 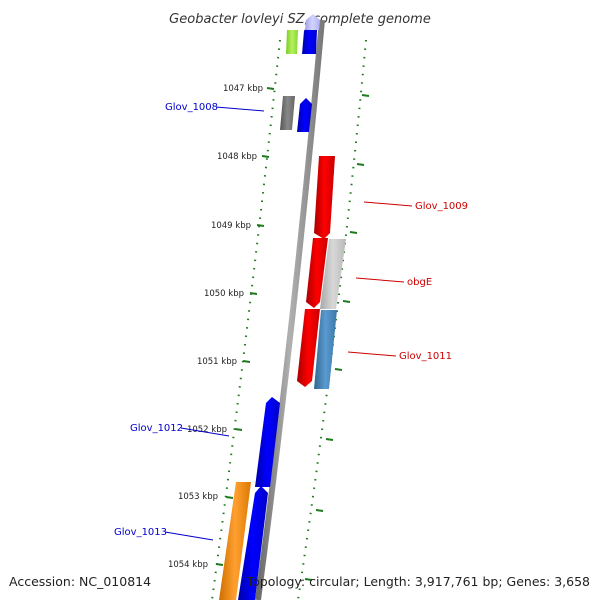 I want to click on tick-label: 1047 kbp, so click(x=243, y=89).